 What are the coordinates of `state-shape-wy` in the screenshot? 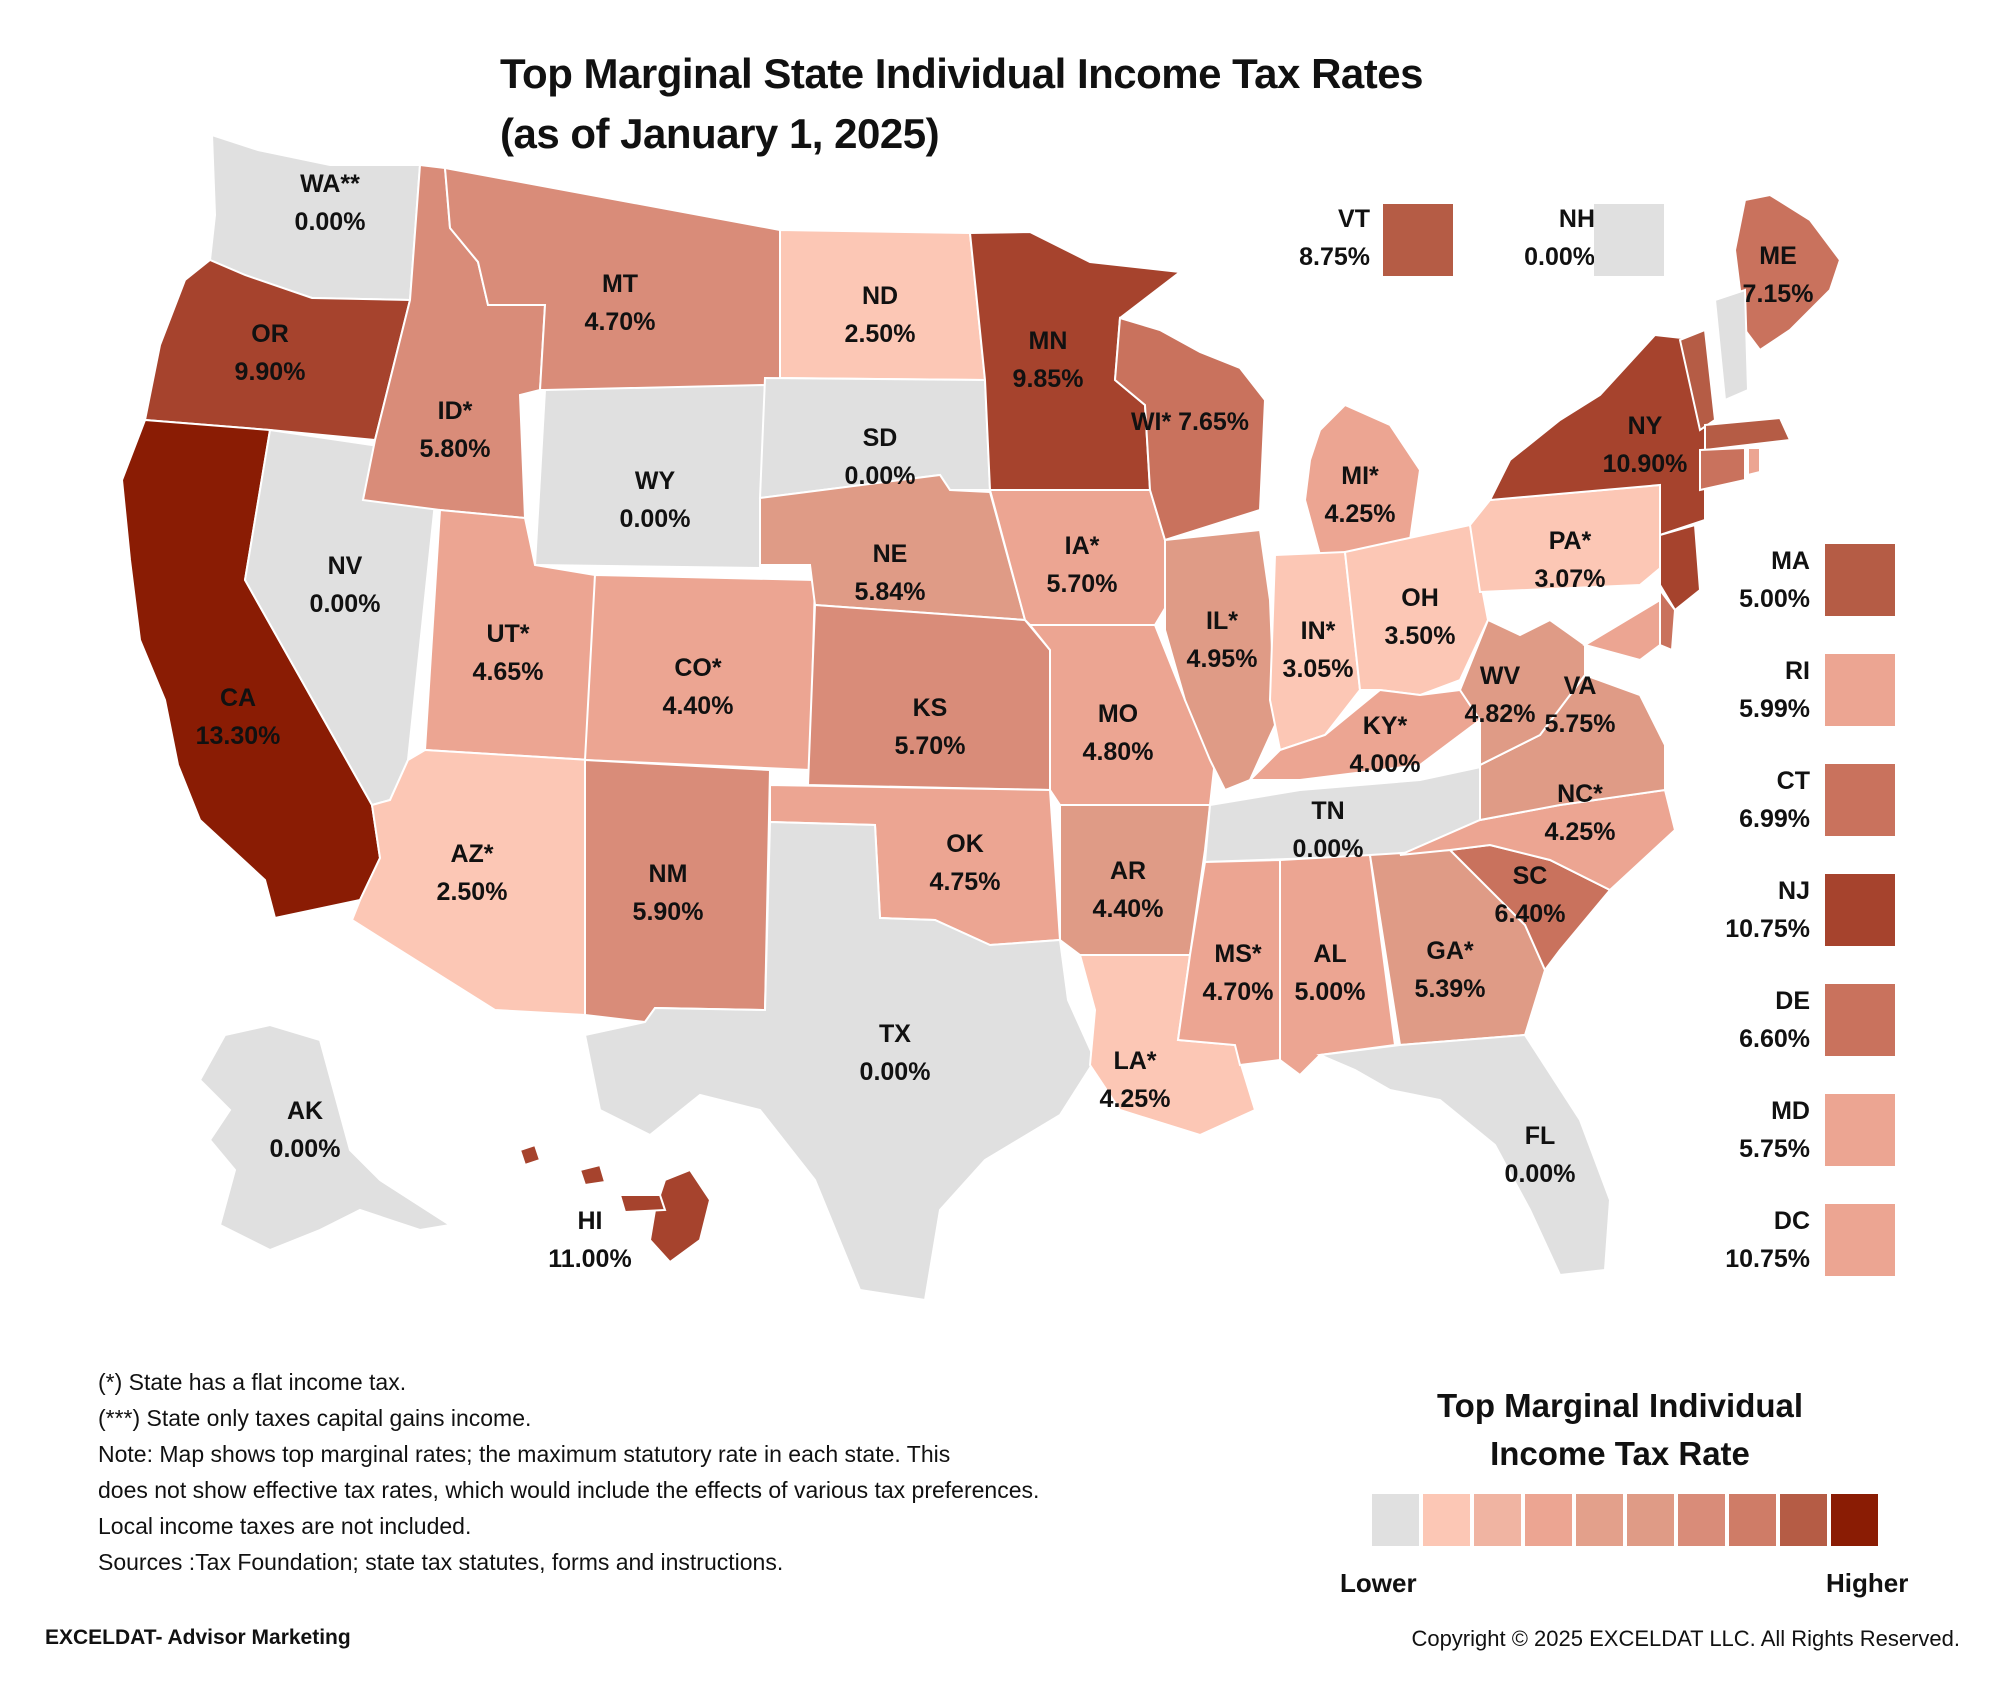 It's located at (650, 476).